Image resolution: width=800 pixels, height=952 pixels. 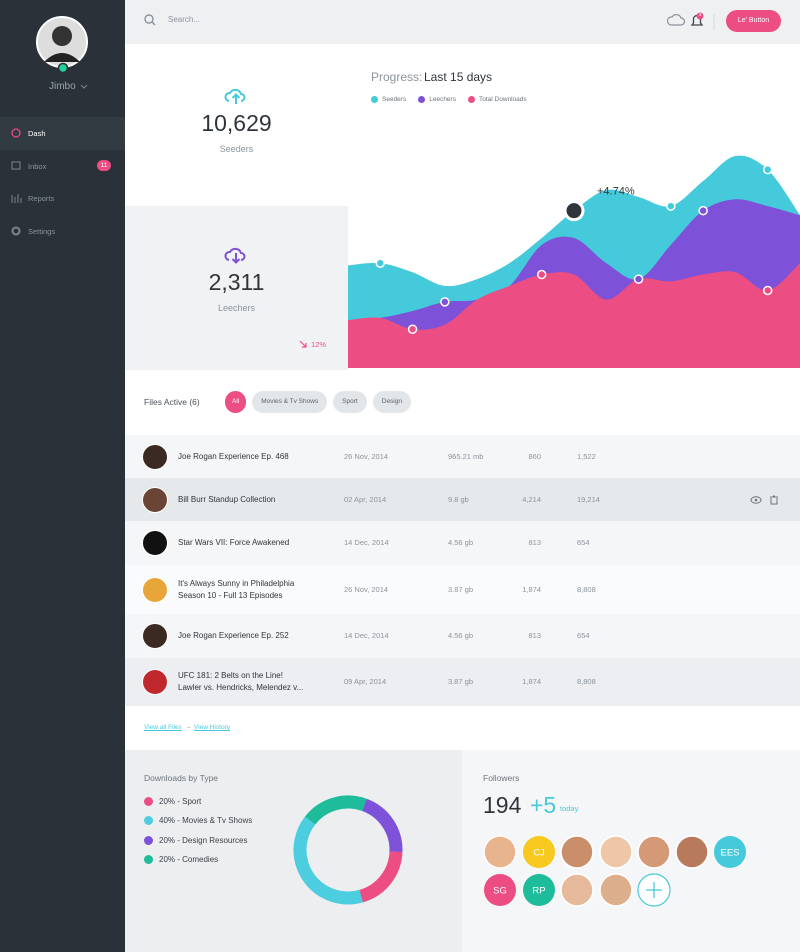 I want to click on type-legend-item: 20% - Comedies, so click(x=181, y=859).